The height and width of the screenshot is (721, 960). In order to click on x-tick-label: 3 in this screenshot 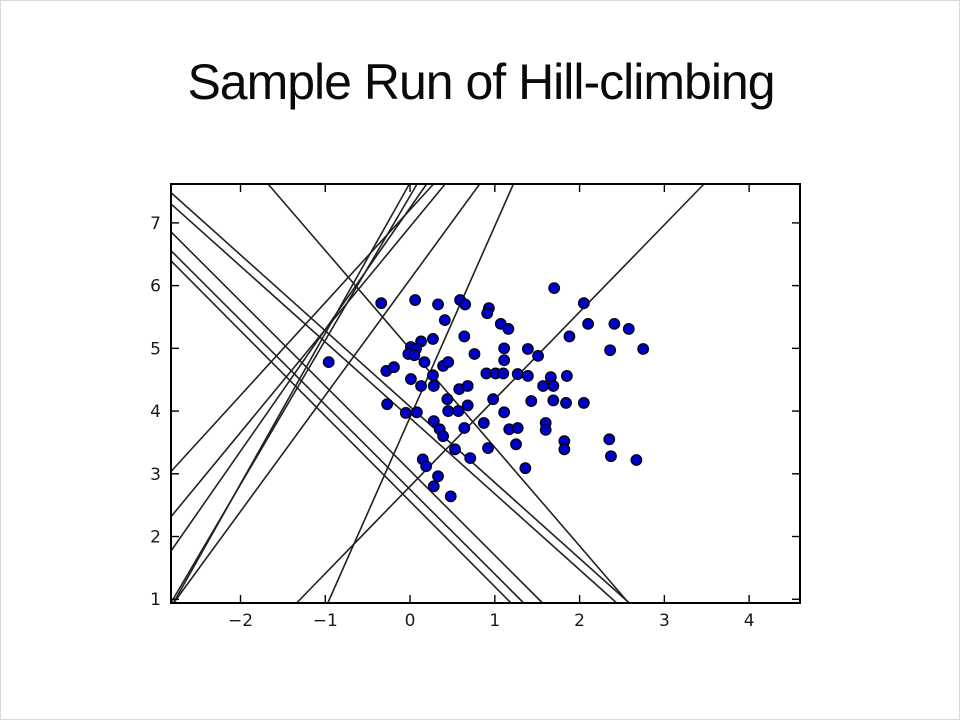, I will do `click(664, 621)`.